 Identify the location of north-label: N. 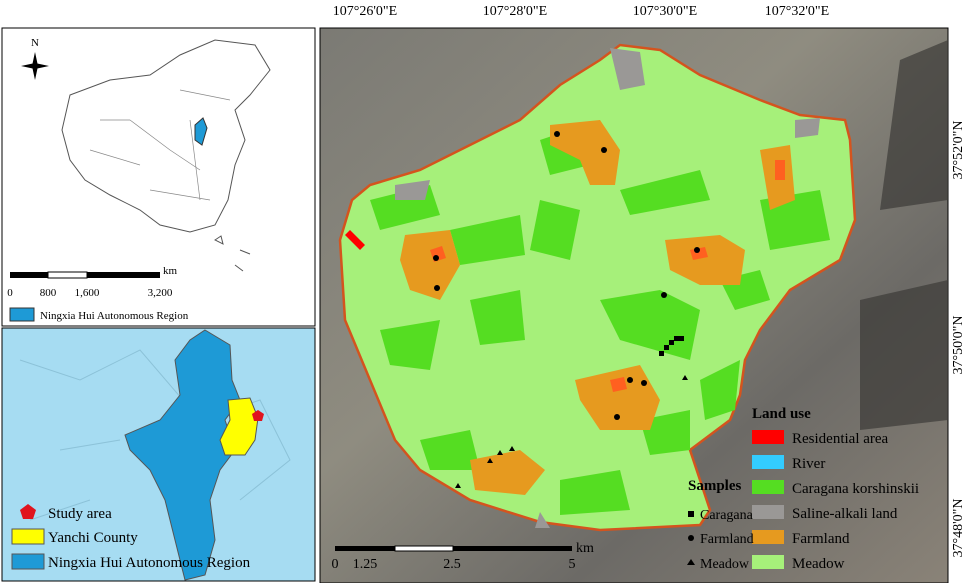
(35, 43).